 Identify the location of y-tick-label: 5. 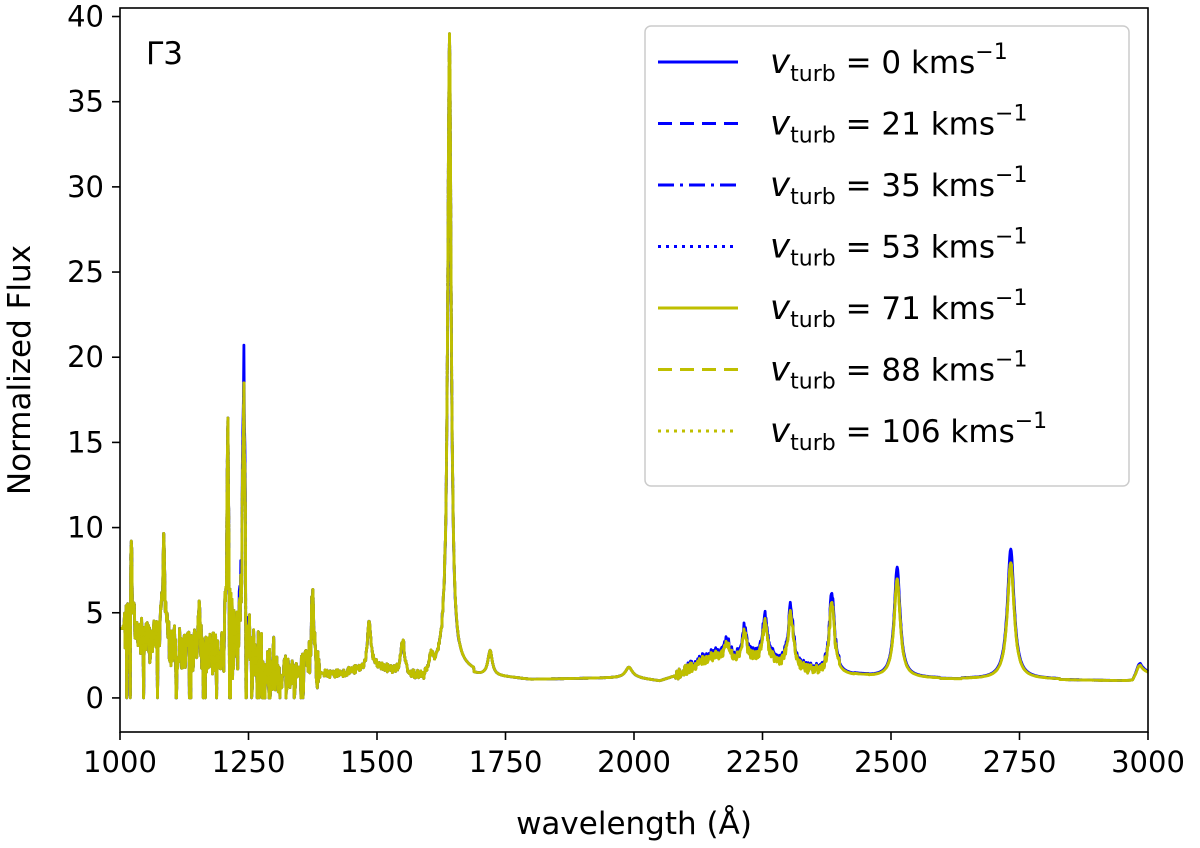
(95, 613).